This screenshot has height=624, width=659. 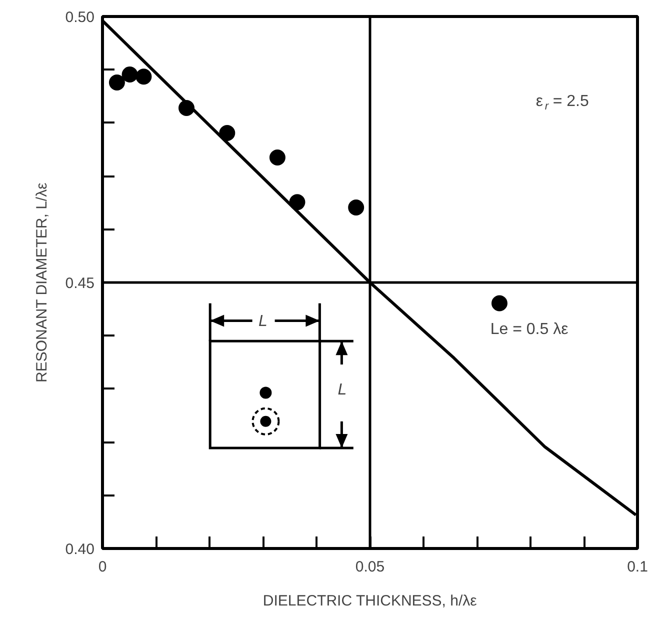 What do you see at coordinates (370, 601) in the screenshot?
I see `x-axis-title: DIELECTRIC THICKNESS, h/λε` at bounding box center [370, 601].